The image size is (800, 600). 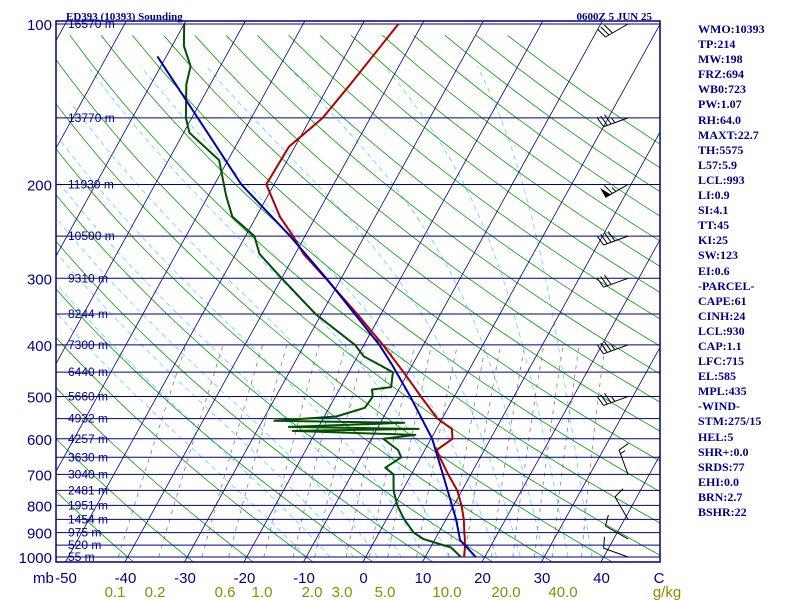 I want to click on temperature-tick-label: 0, so click(x=363, y=578).